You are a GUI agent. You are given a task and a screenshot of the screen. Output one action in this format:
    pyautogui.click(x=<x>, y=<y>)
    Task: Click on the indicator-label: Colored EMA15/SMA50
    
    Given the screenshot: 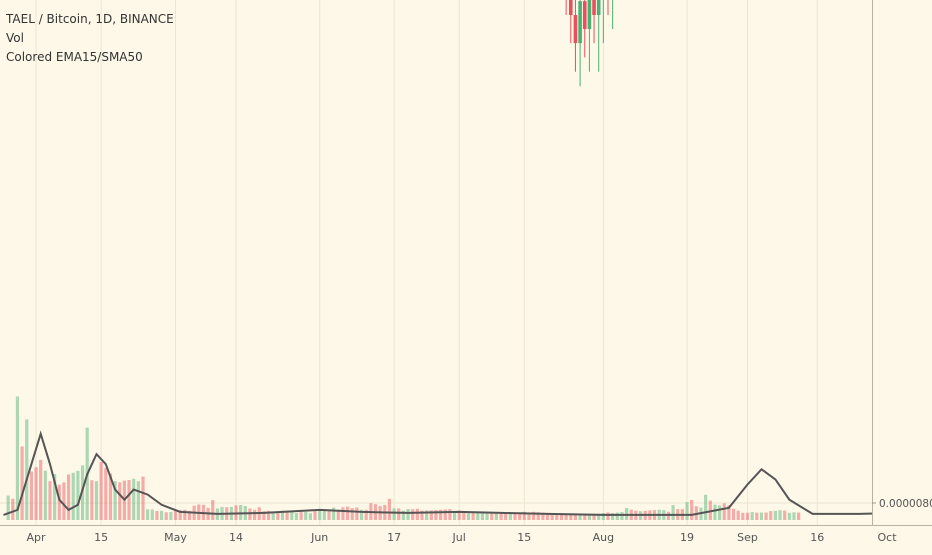 What is the action you would take?
    pyautogui.click(x=74, y=57)
    